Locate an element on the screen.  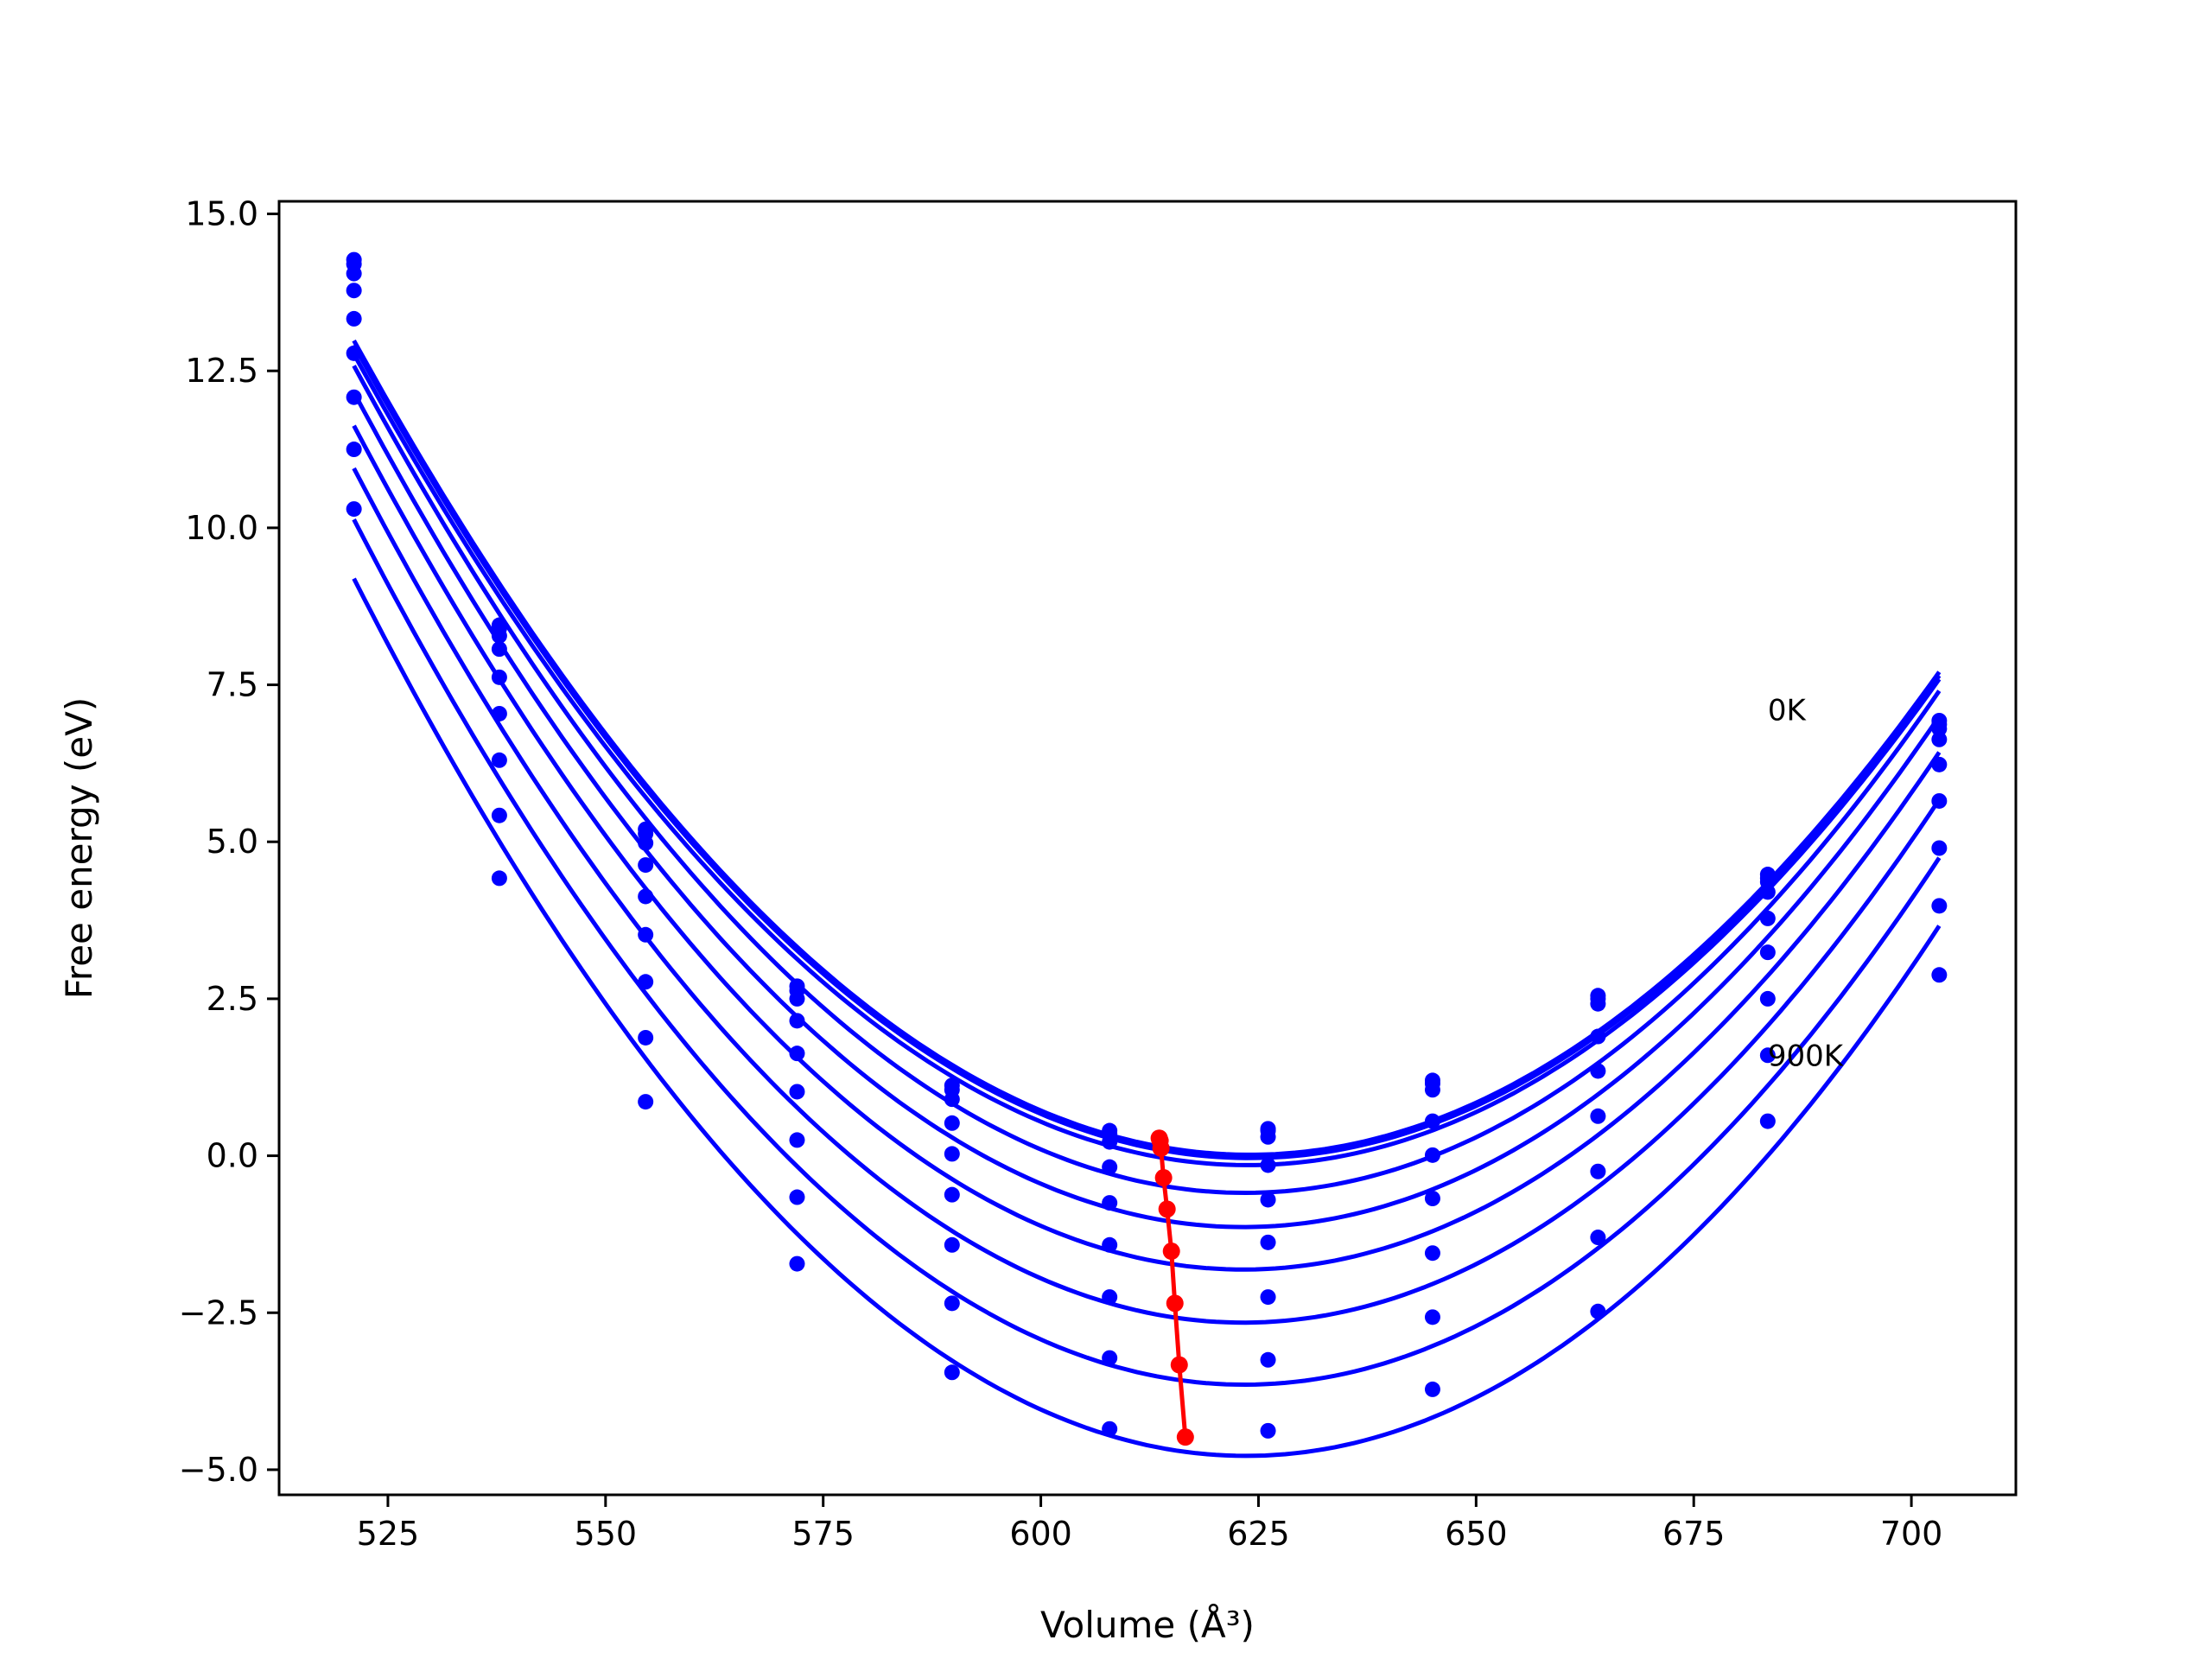
curve-annotation: 900K is located at coordinates (1806, 1056).